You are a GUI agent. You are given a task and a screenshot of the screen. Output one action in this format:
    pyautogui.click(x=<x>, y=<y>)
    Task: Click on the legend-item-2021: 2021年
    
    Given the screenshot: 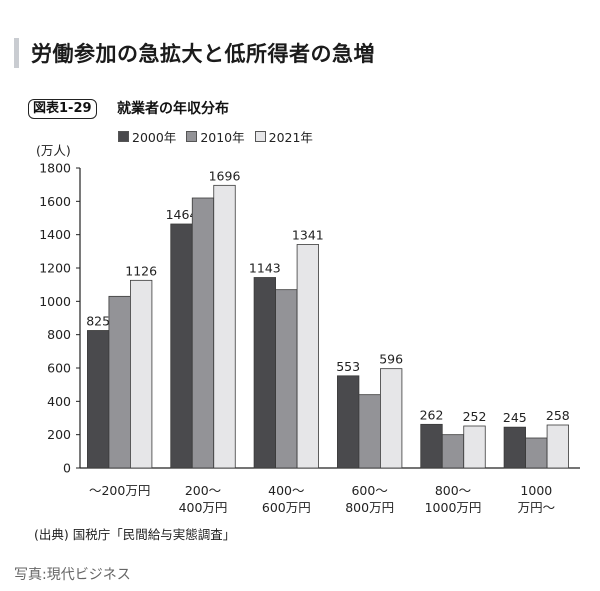 What is the action you would take?
    pyautogui.click(x=283, y=136)
    